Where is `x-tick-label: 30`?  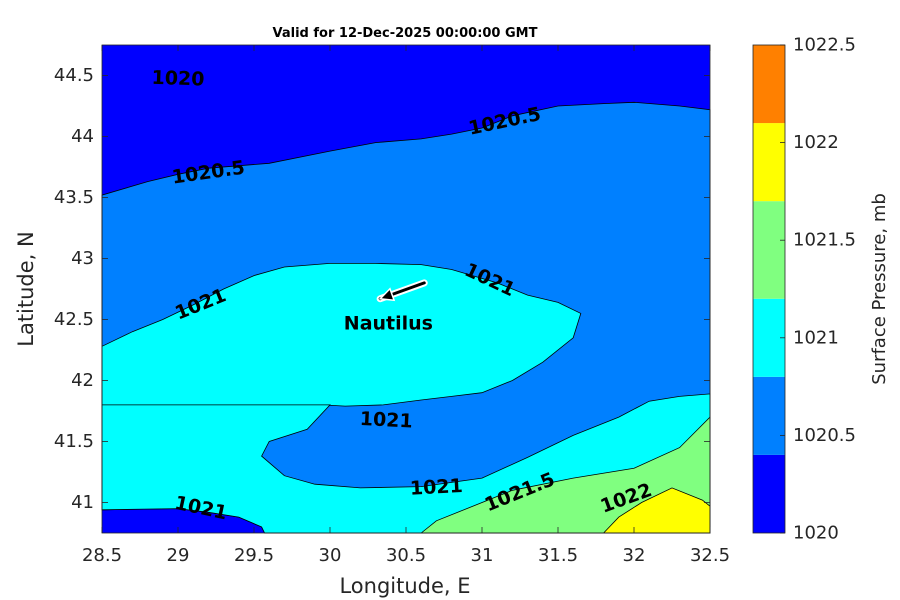 x-tick-label: 30 is located at coordinates (330, 555).